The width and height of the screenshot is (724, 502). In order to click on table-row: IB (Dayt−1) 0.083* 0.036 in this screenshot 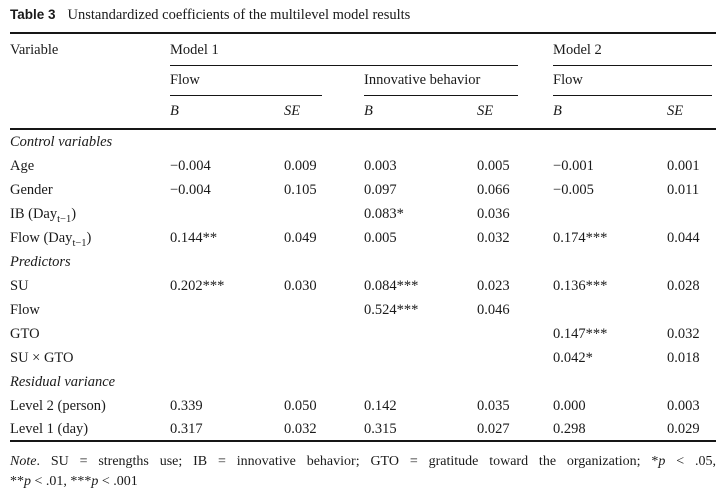, I will do `click(363, 213)`.